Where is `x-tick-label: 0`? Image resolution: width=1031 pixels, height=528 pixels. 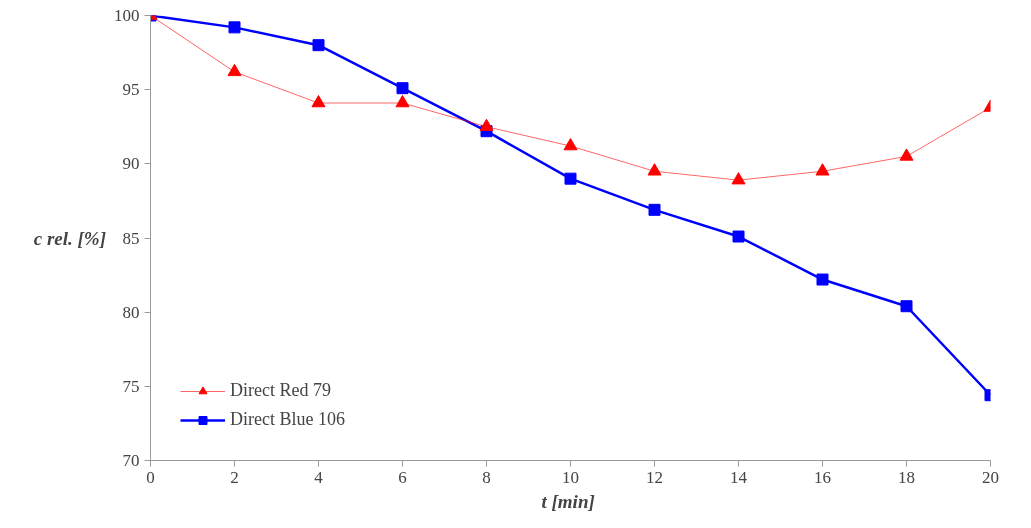
x-tick-label: 0 is located at coordinates (150, 477).